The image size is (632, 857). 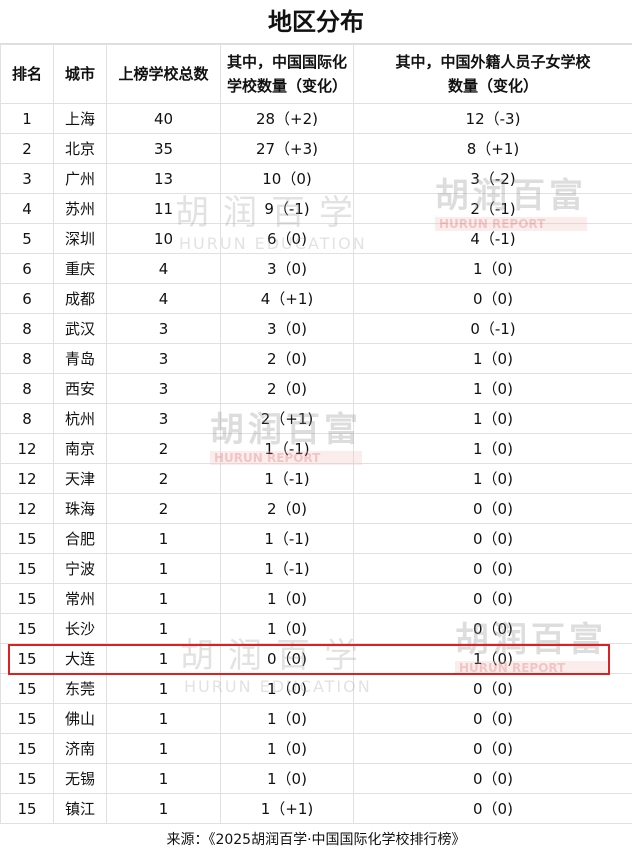 I want to click on city-cell: 宁波, so click(x=80, y=568).